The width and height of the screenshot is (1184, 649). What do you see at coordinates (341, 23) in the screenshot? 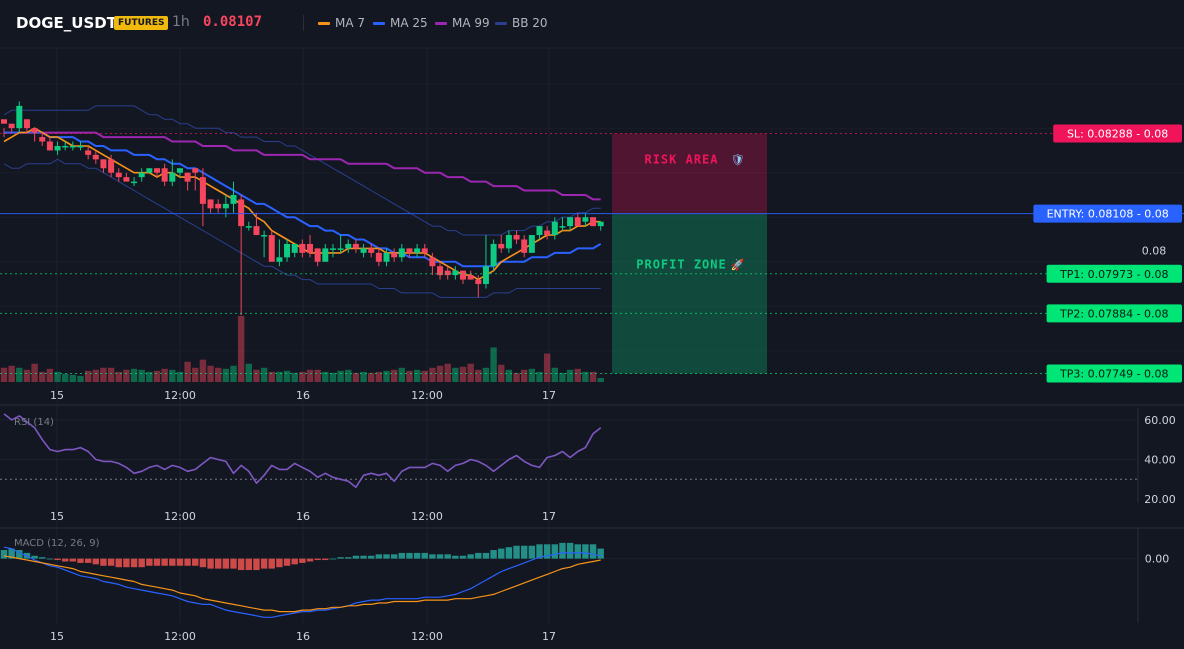
I see `legend-ma7: MA 7` at bounding box center [341, 23].